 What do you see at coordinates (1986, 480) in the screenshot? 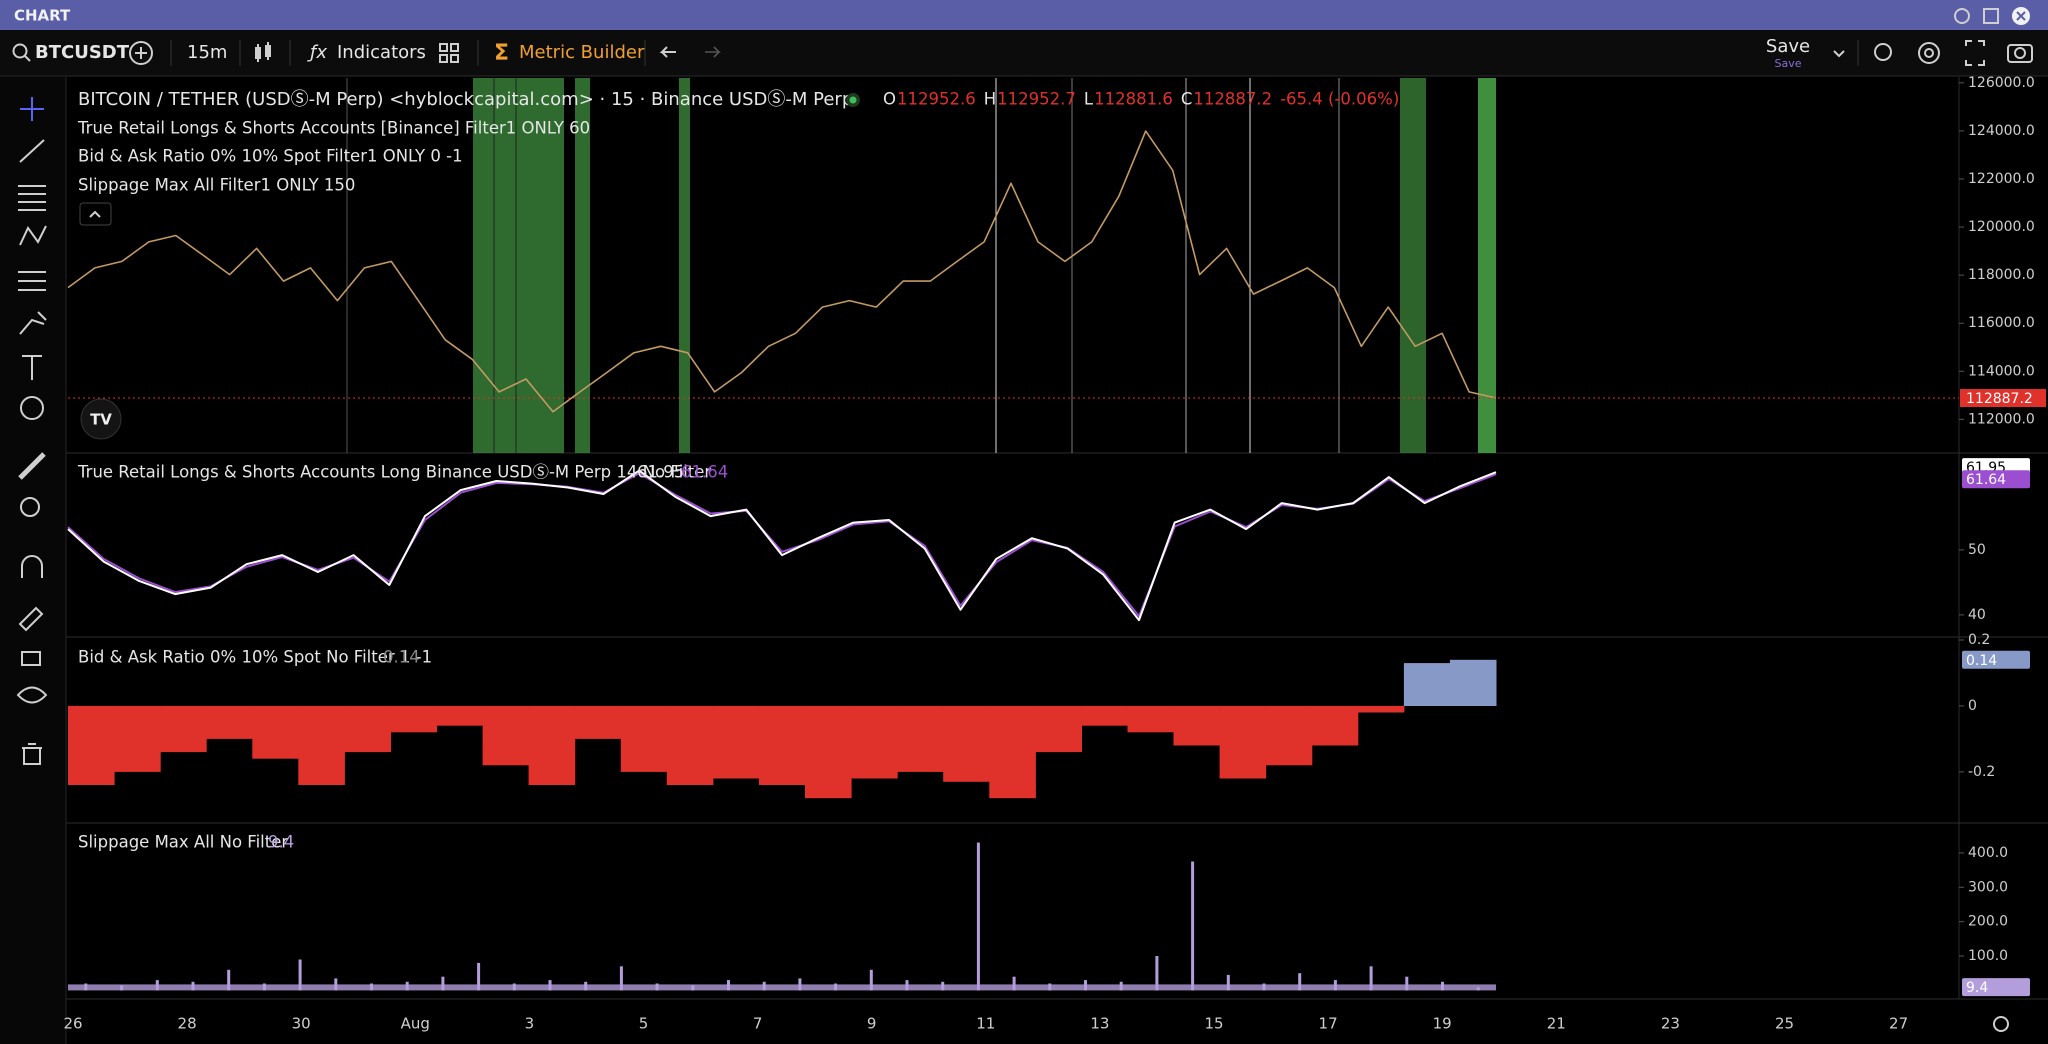
I see `last-value-label: 61.64` at bounding box center [1986, 480].